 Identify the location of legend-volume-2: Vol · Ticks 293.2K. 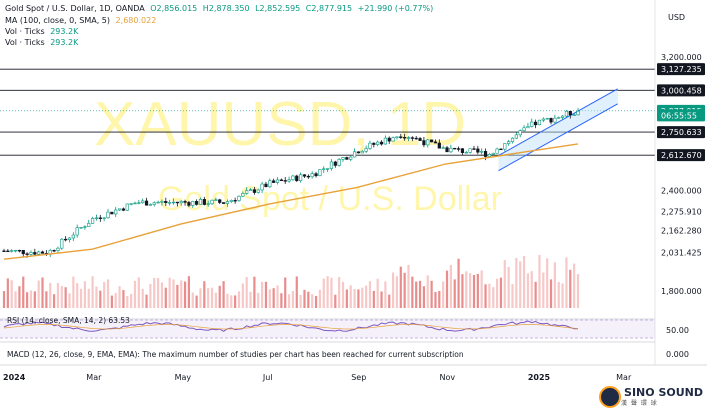
(43, 43).